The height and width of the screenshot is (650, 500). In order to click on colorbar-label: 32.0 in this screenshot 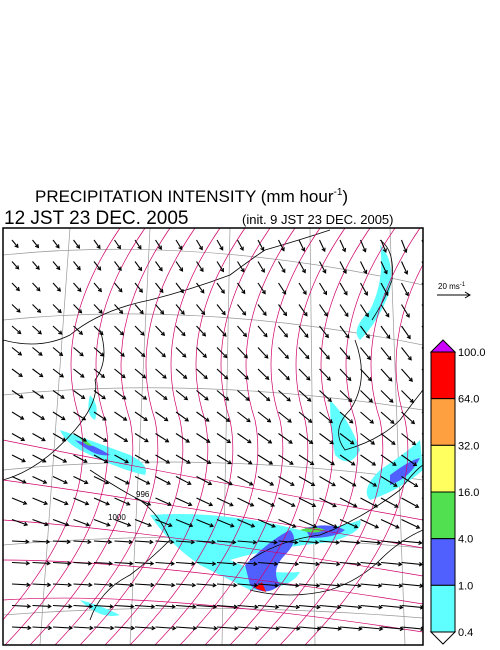, I will do `click(468, 446)`.